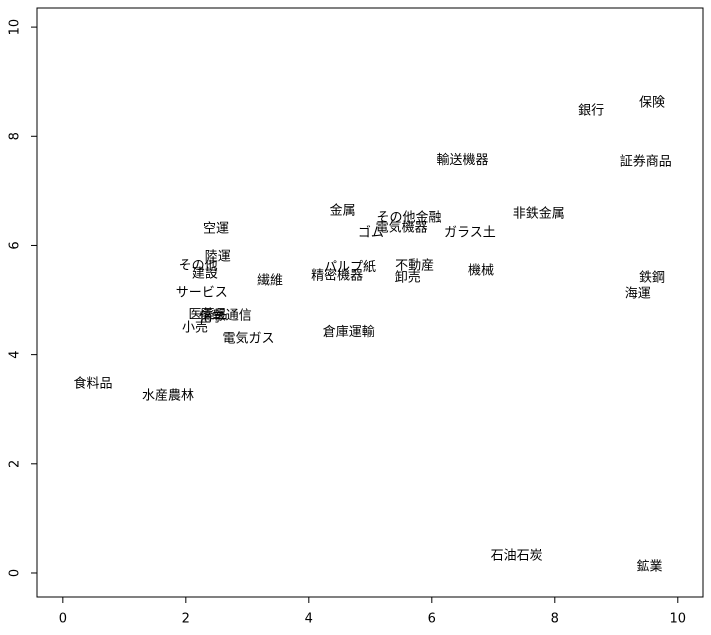 This screenshot has width=711, height=635. Describe the element at coordinates (638, 294) in the screenshot. I see `point-label: 海運` at that location.